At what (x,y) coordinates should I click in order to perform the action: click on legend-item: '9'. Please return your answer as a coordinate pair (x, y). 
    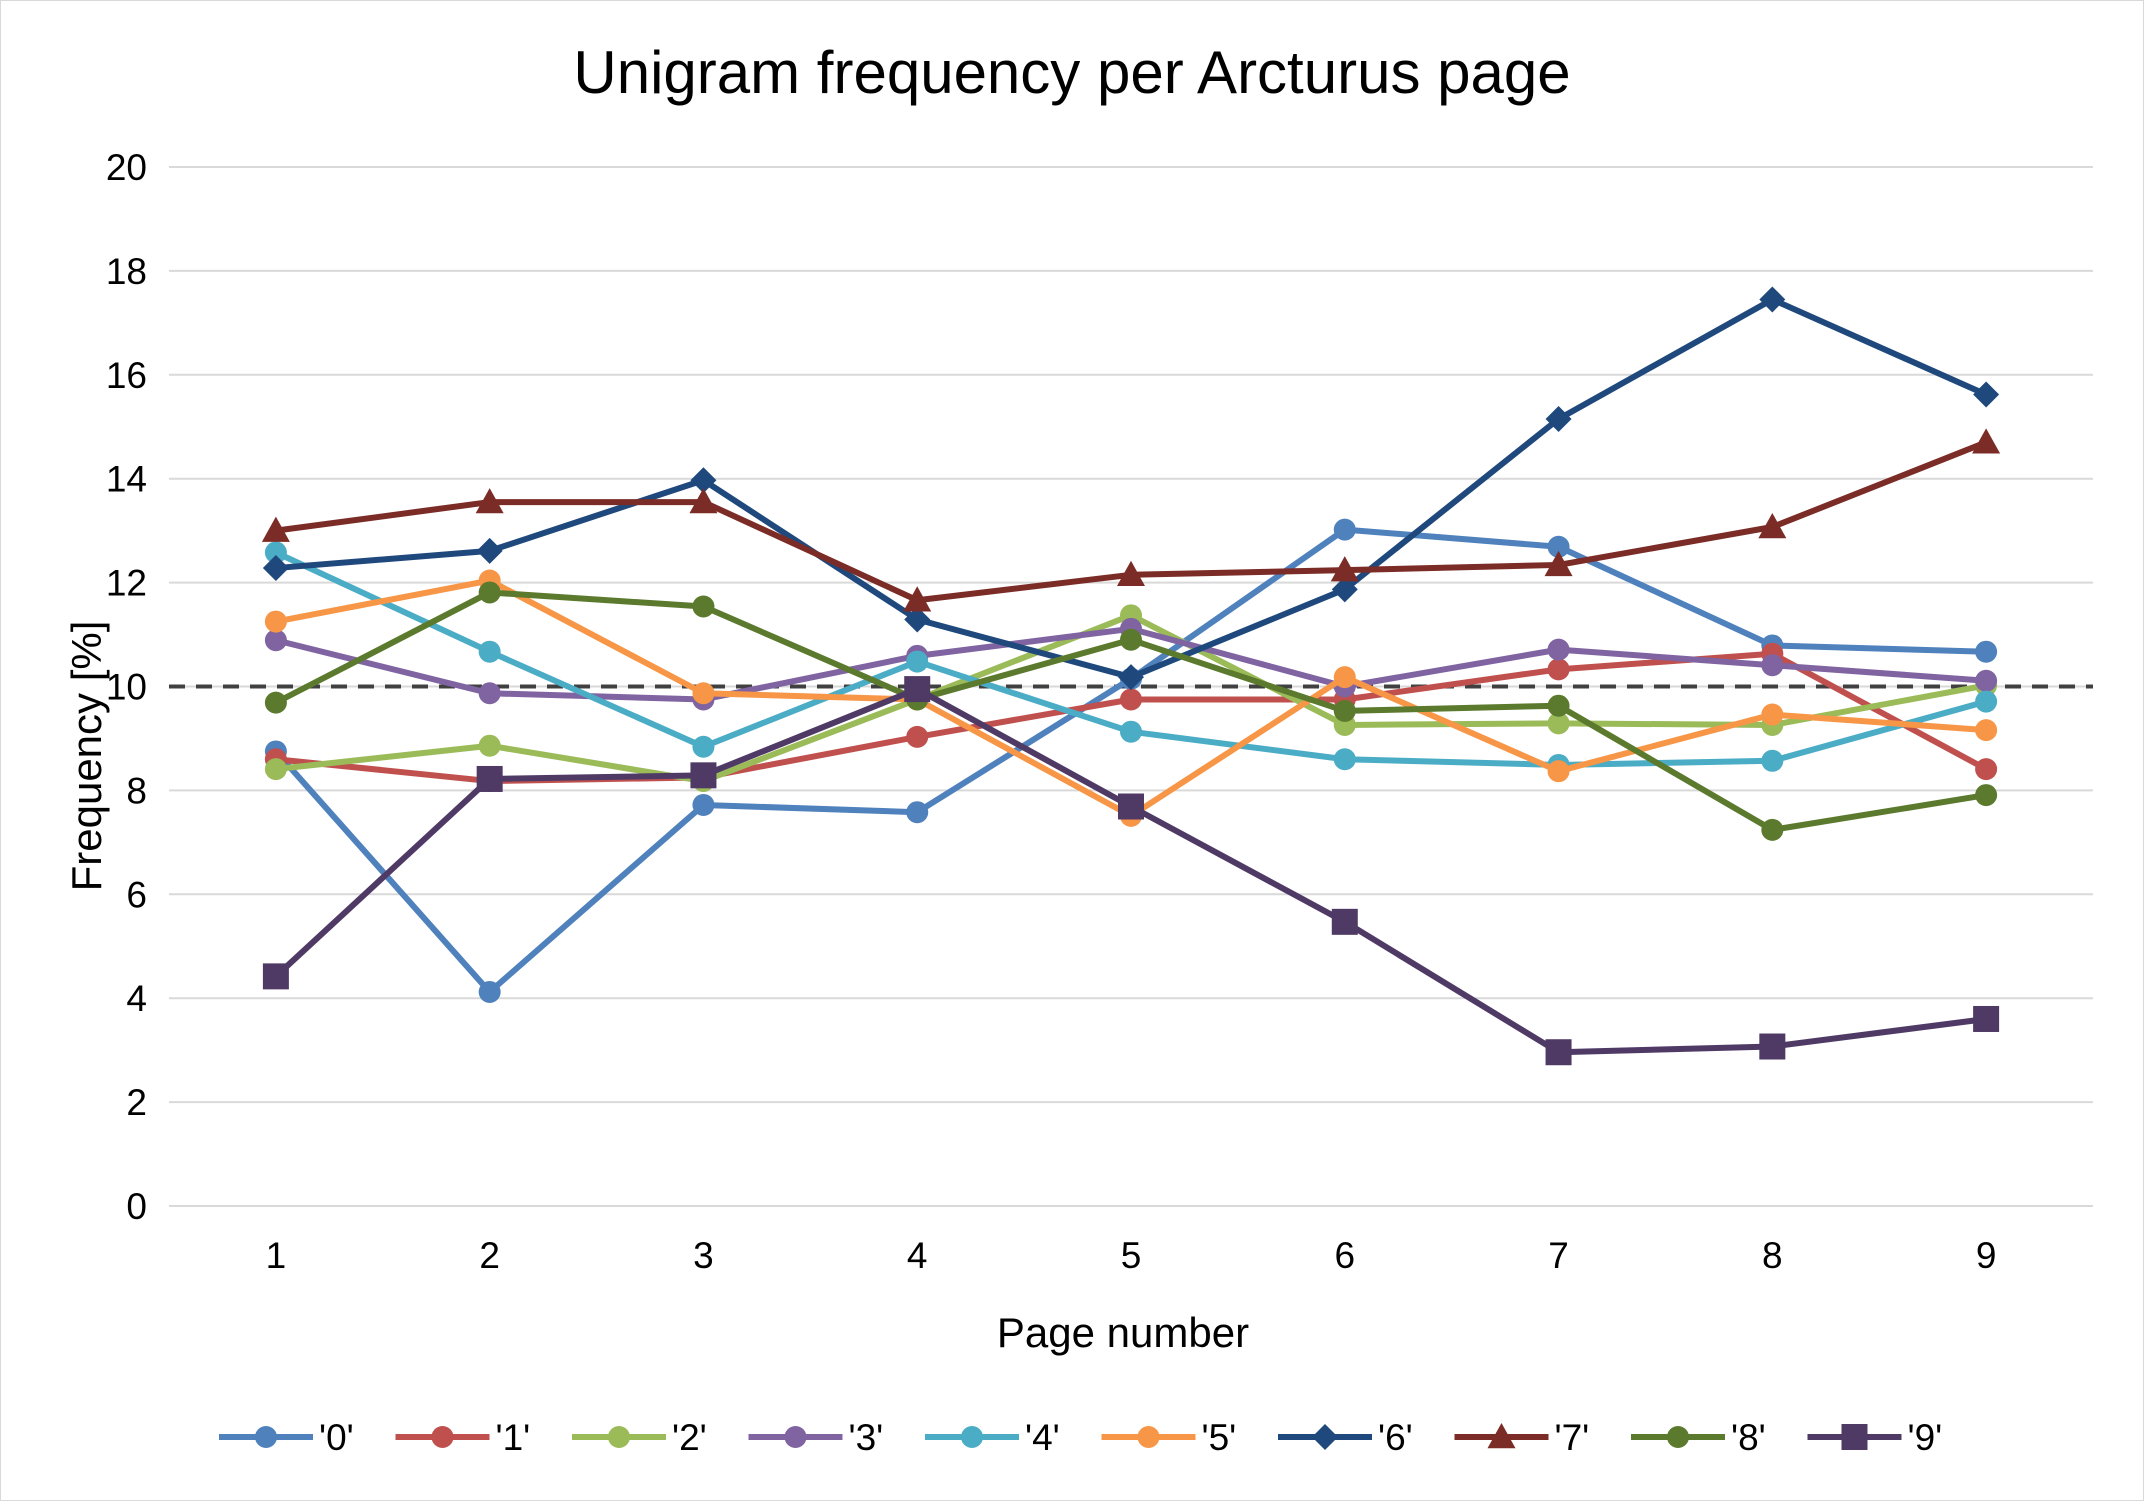
    Looking at the image, I should click on (1875, 1437).